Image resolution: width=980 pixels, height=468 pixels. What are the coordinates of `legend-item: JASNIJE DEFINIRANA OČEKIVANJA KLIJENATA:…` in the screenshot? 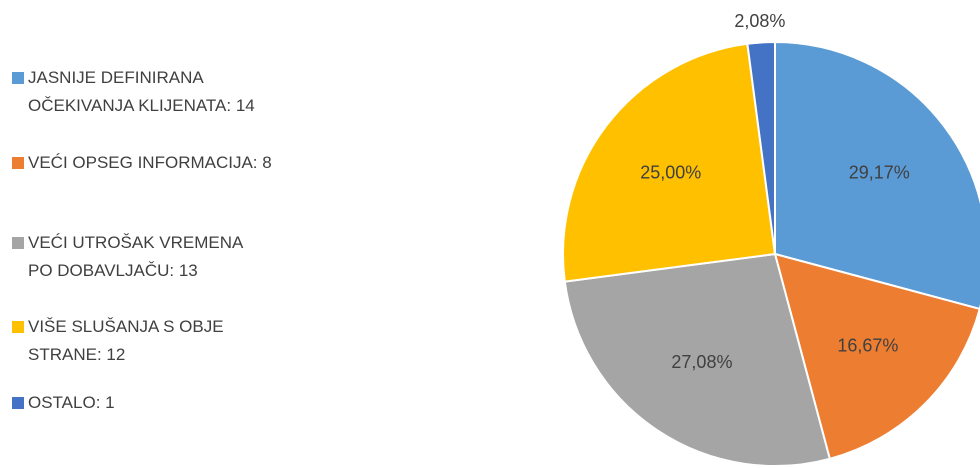 It's located at (192, 92).